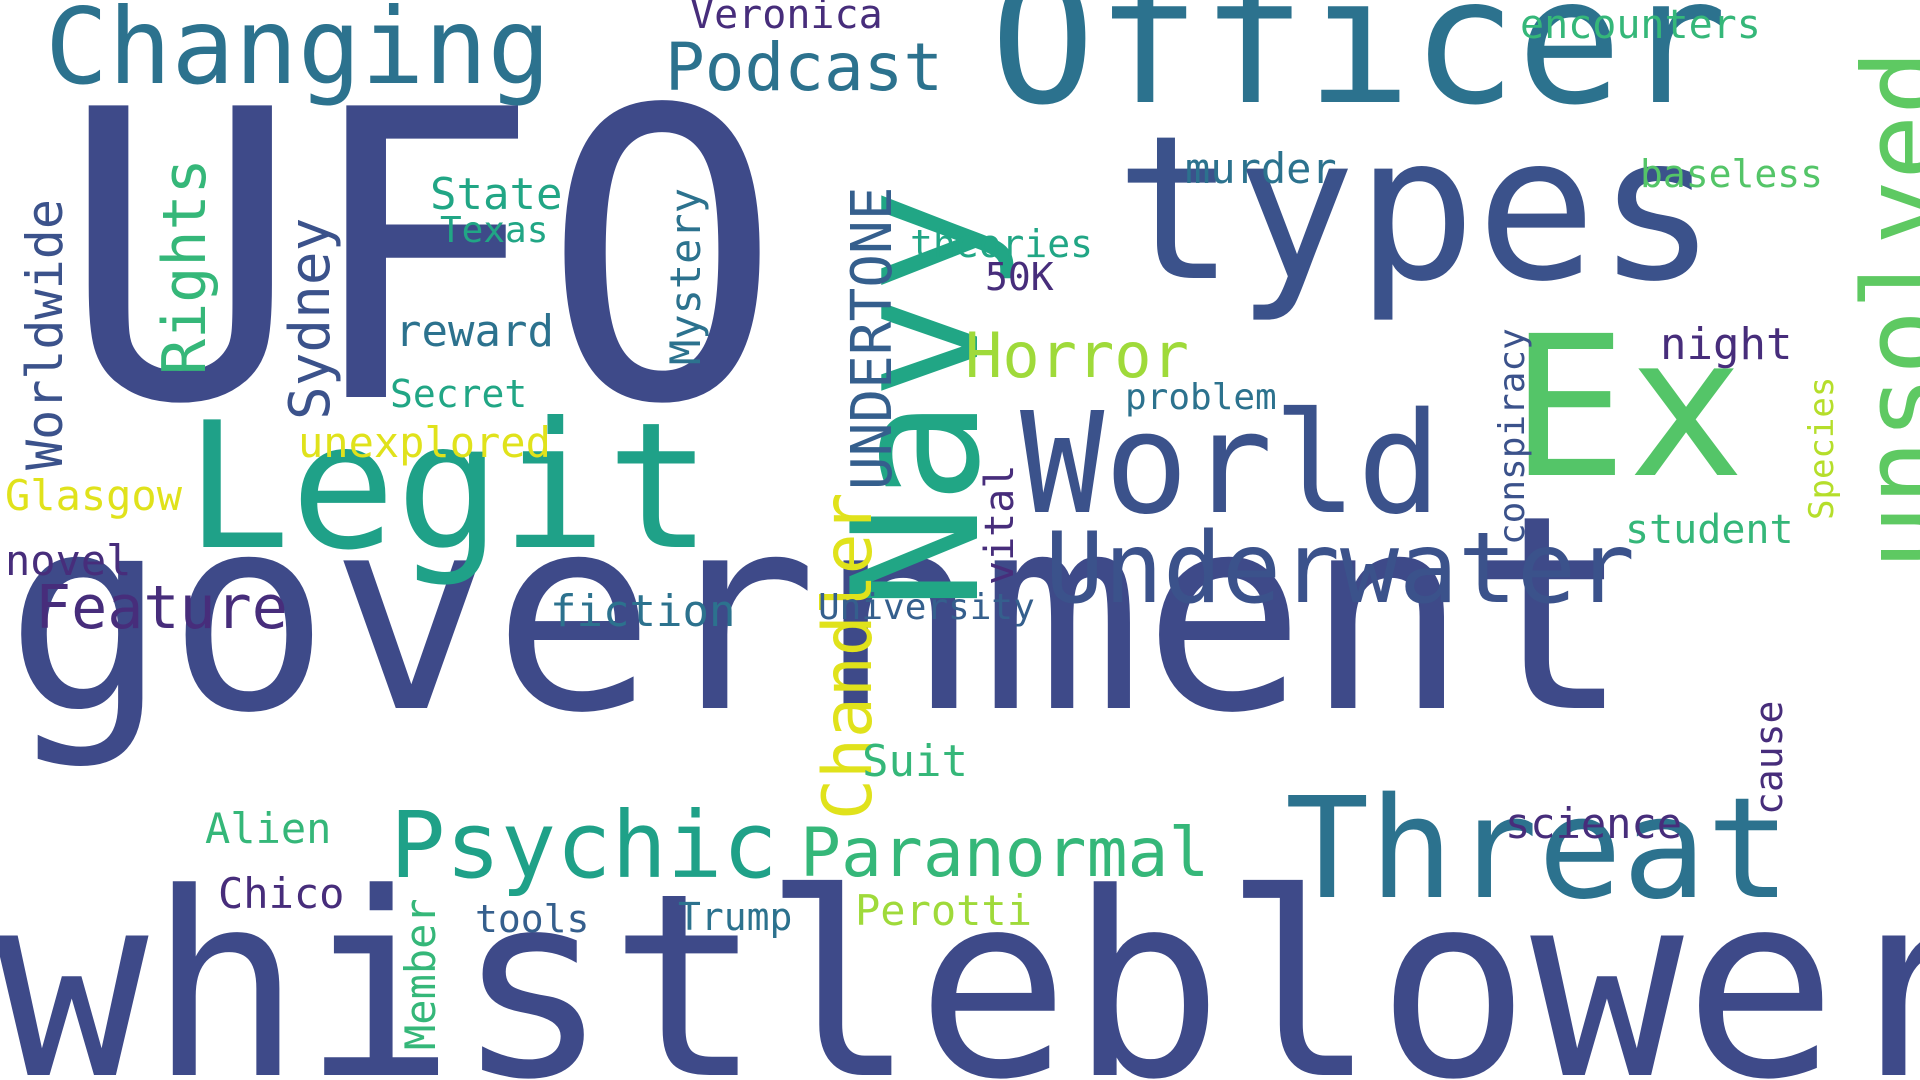 This screenshot has width=1920, height=1080. What do you see at coordinates (1019, 277) in the screenshot?
I see `word-50k: 50K` at bounding box center [1019, 277].